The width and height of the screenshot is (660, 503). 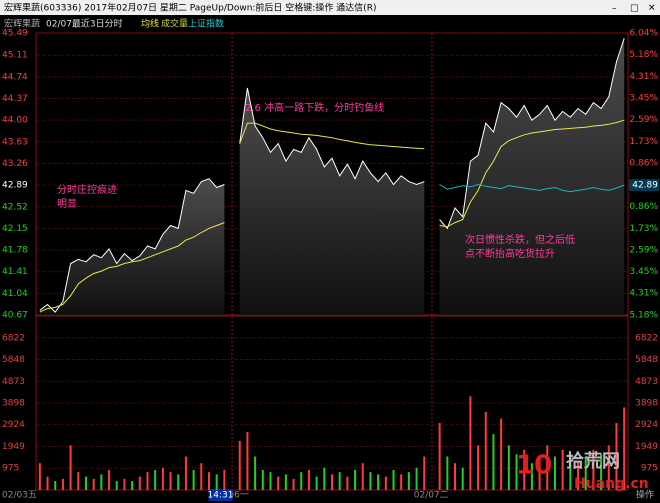 What do you see at coordinates (13, 447) in the screenshot?
I see `volume-tick-label: 1949` at bounding box center [13, 447].